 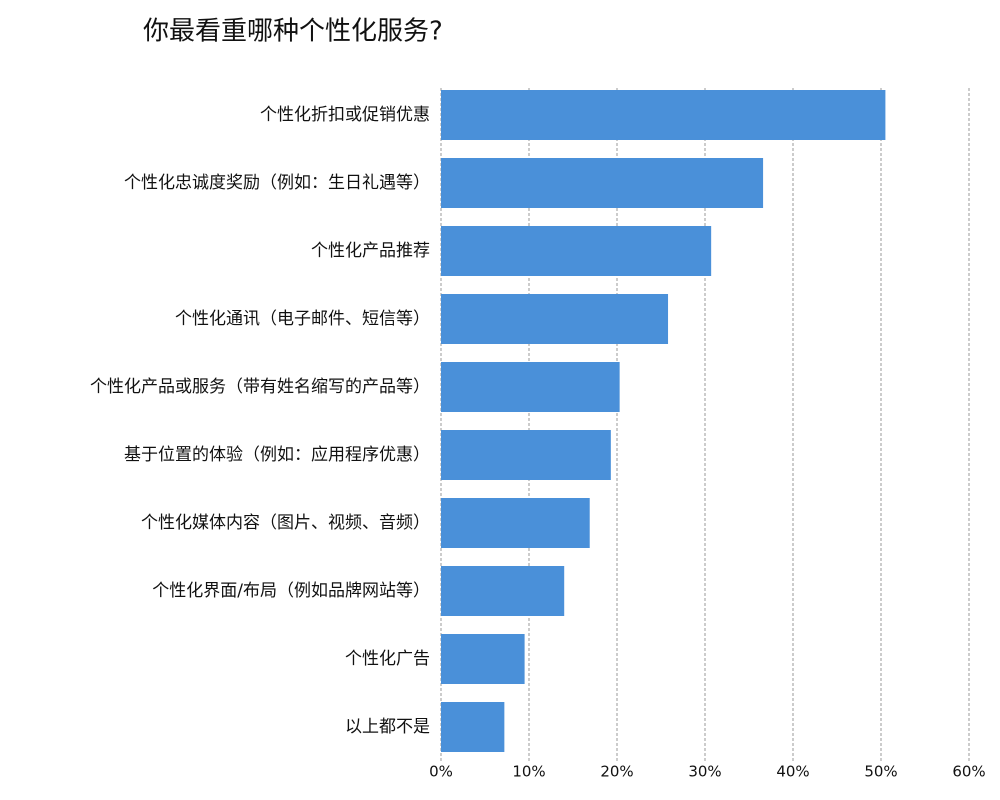 What do you see at coordinates (277, 183) in the screenshot?
I see `y-tick-label: 个性化忠诚度奖励（例如：生日礼遇等）` at bounding box center [277, 183].